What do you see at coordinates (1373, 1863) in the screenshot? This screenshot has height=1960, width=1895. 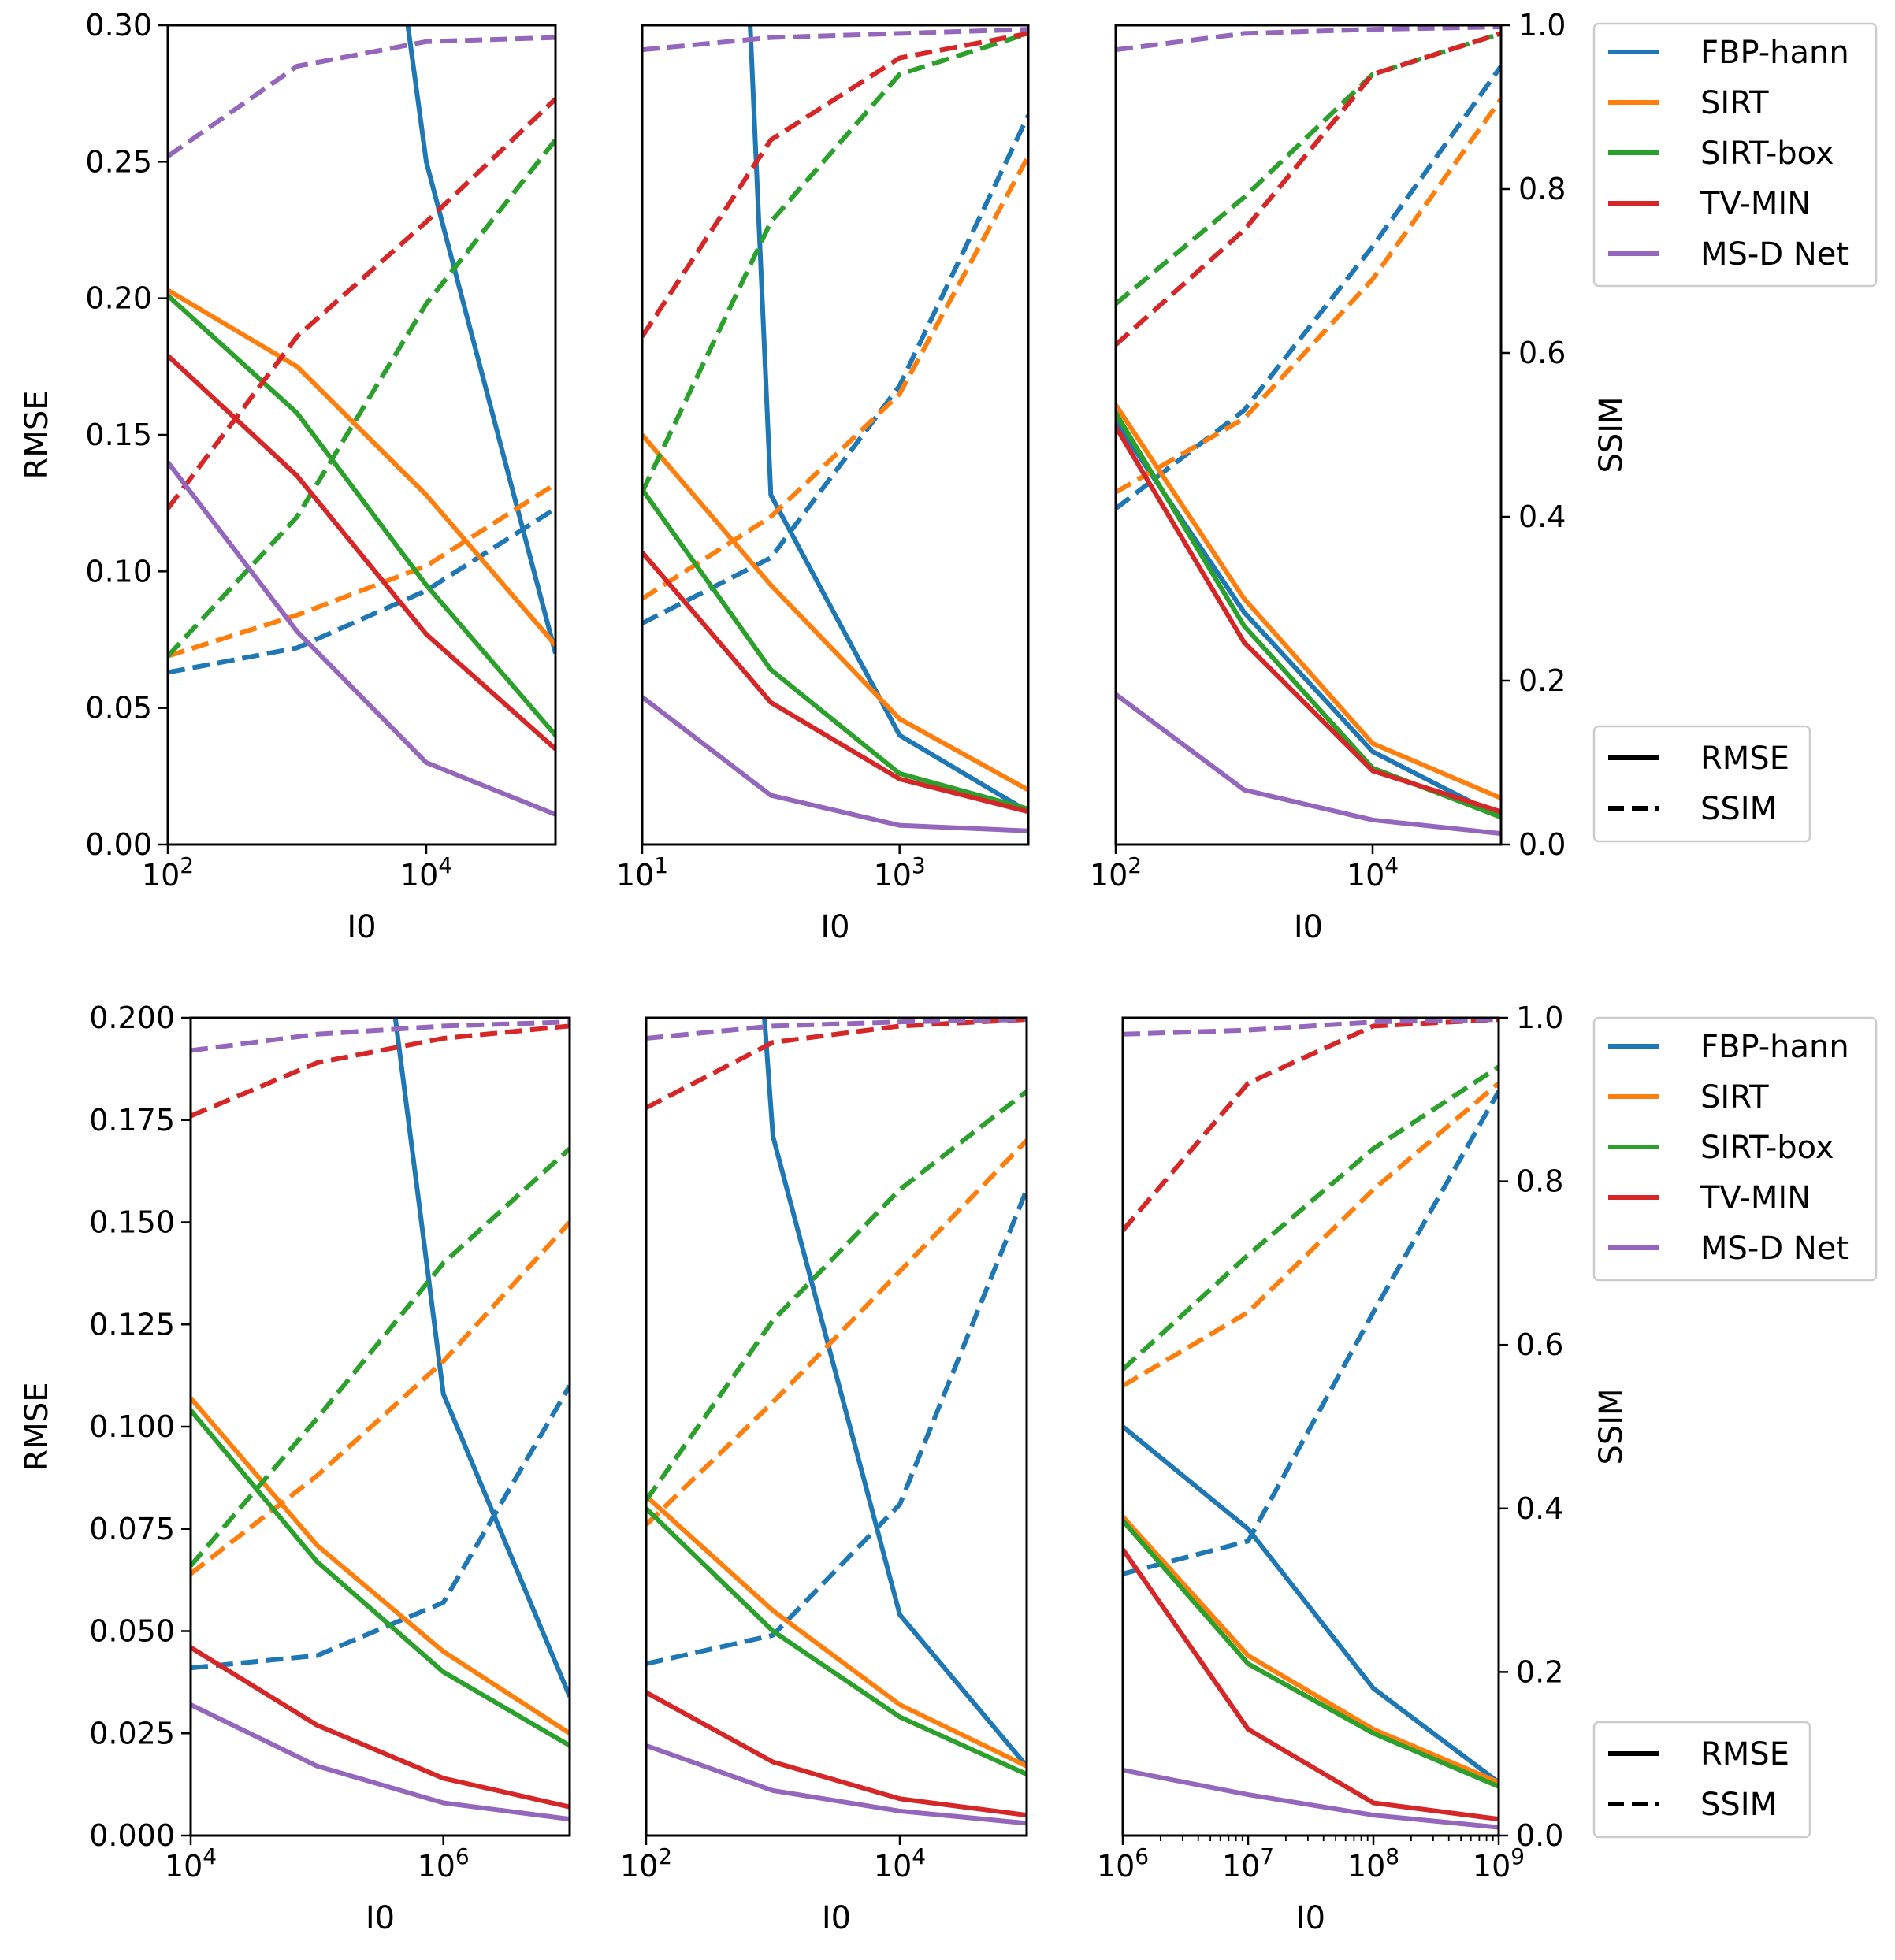 I see `panel-6-xtick-label: 10⁸` at bounding box center [1373, 1863].